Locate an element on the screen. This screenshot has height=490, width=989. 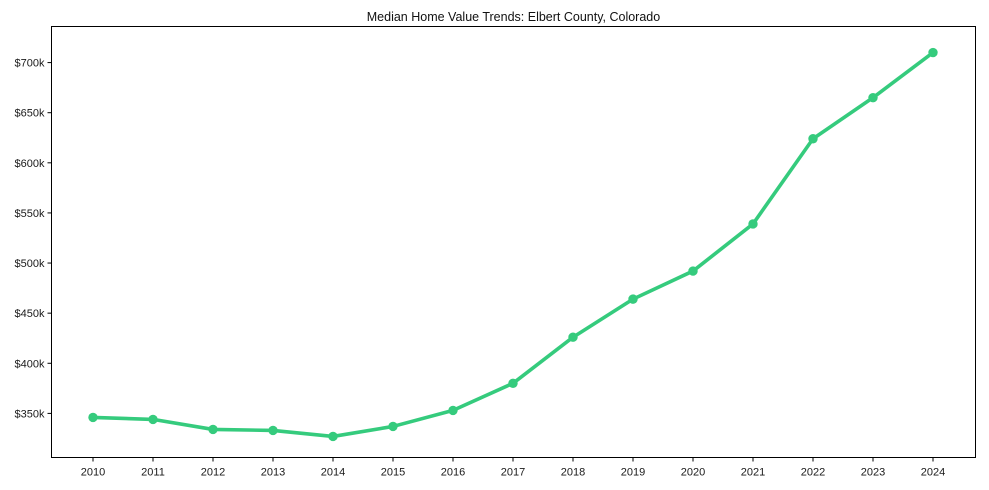
x-tick-label: 2024 is located at coordinates (933, 473).